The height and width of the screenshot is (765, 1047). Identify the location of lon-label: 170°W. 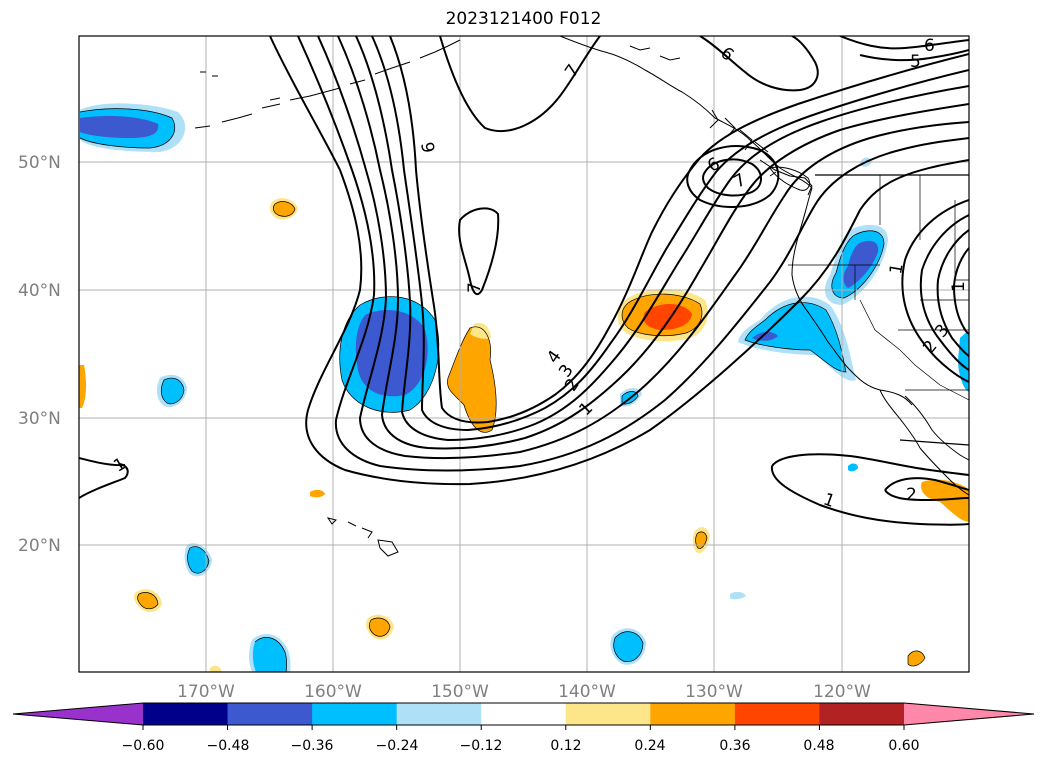
(206, 692).